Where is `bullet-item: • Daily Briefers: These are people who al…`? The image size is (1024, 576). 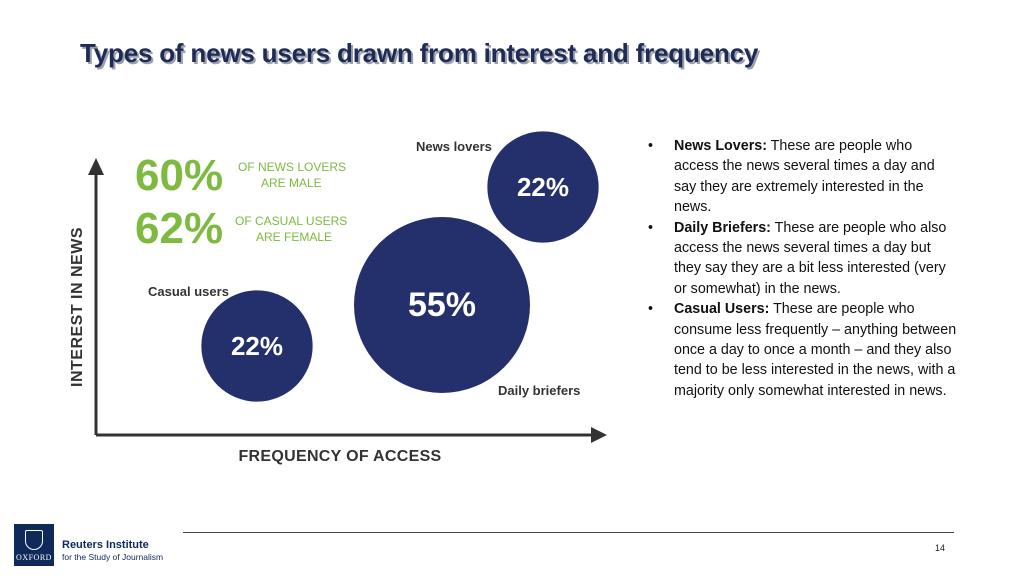
bullet-item: • Daily Briefers: These are people who al… is located at coordinates (803, 259).